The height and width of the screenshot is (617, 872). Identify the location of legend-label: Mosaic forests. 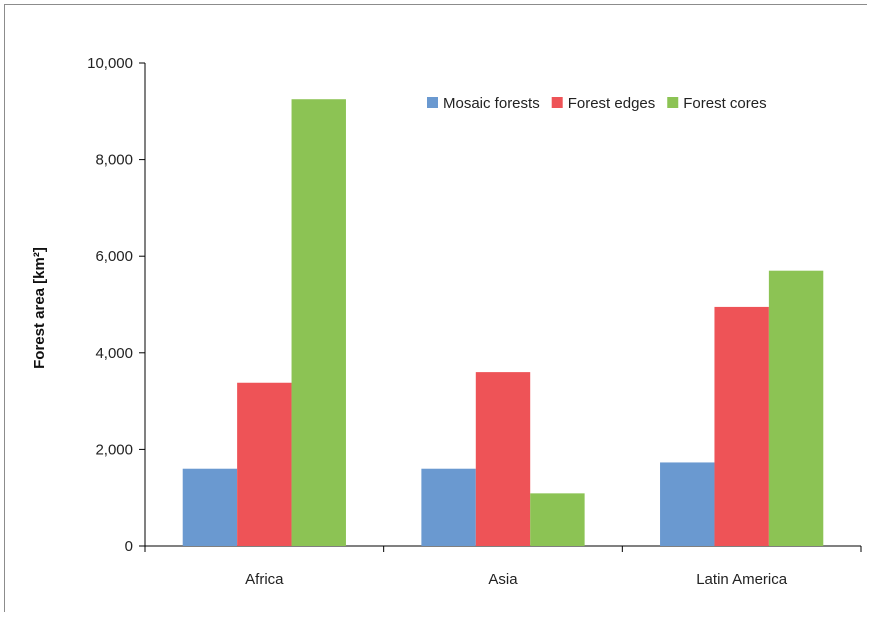
(491, 103).